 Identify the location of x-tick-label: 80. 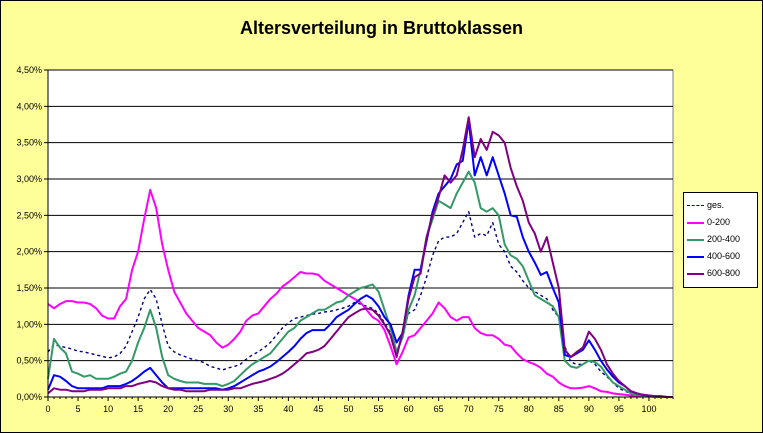
(529, 409).